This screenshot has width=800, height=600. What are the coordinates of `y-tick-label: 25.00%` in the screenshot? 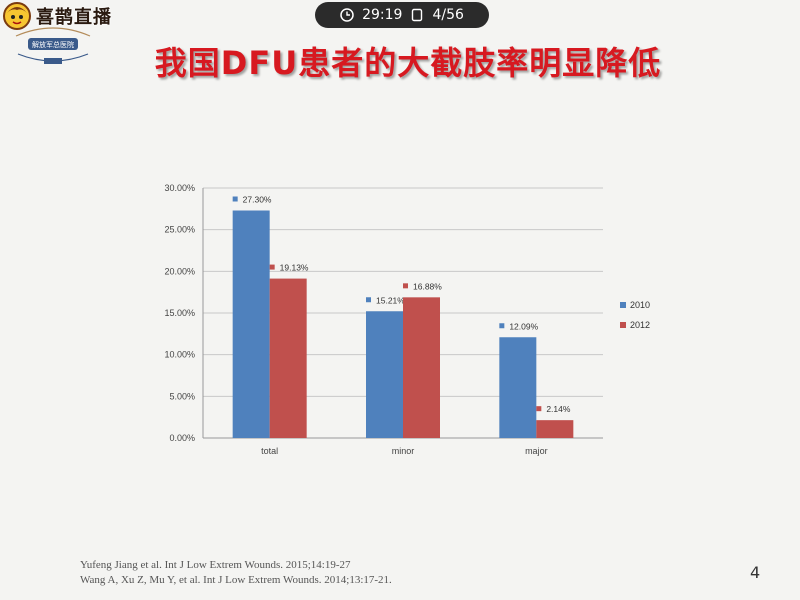 It's located at (179, 230).